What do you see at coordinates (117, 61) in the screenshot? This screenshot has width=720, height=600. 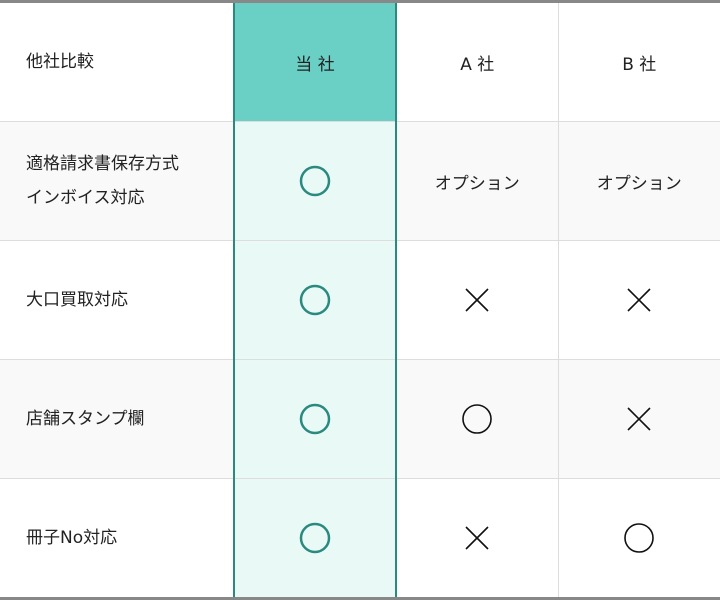 I see `header-label: 他社比較` at bounding box center [117, 61].